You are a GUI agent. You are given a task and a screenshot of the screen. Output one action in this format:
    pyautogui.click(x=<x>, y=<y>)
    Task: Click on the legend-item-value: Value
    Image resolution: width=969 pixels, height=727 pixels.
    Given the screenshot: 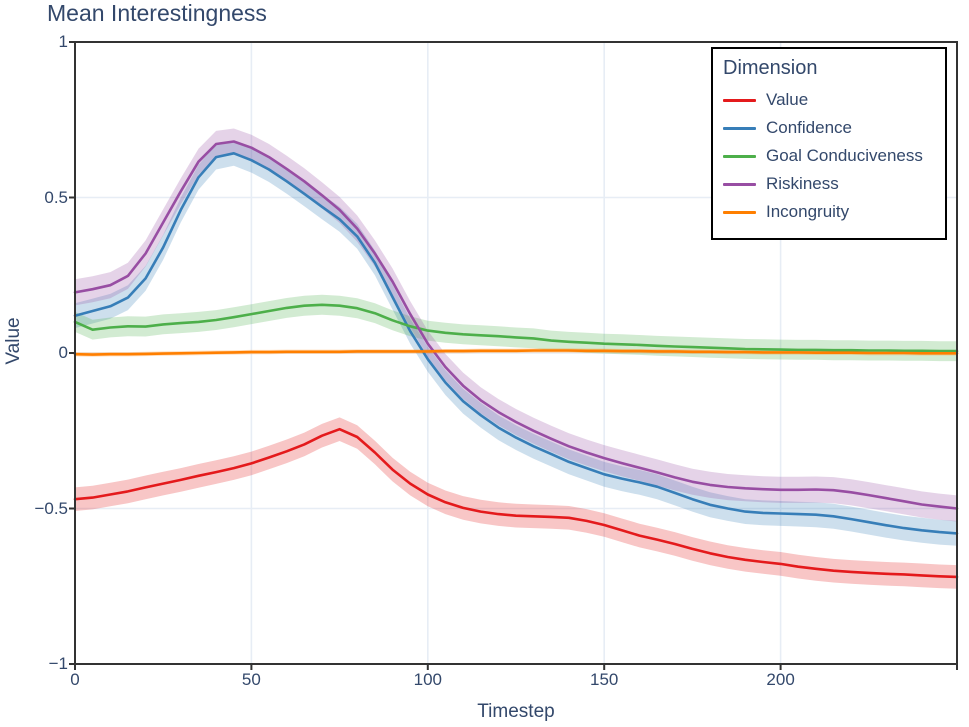 What is the action you would take?
    pyautogui.click(x=829, y=100)
    